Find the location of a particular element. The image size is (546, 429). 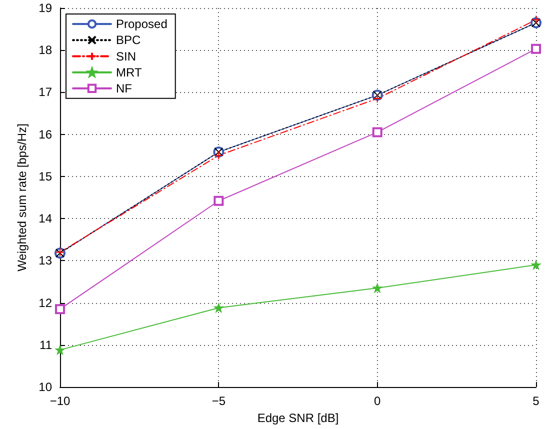

y-tick-label: 19 is located at coordinates (45, 8).